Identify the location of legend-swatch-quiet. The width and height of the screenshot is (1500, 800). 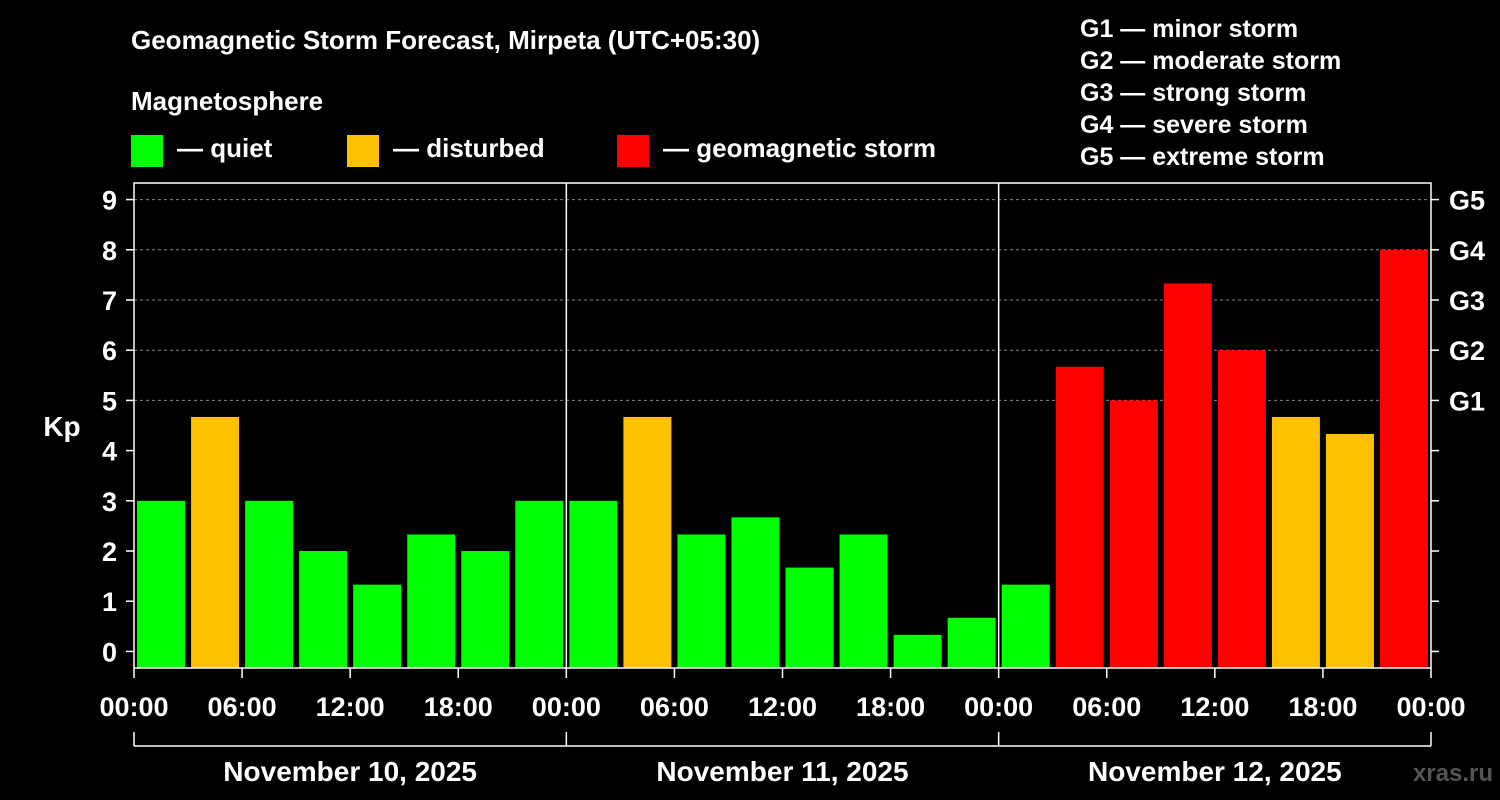
(147, 151).